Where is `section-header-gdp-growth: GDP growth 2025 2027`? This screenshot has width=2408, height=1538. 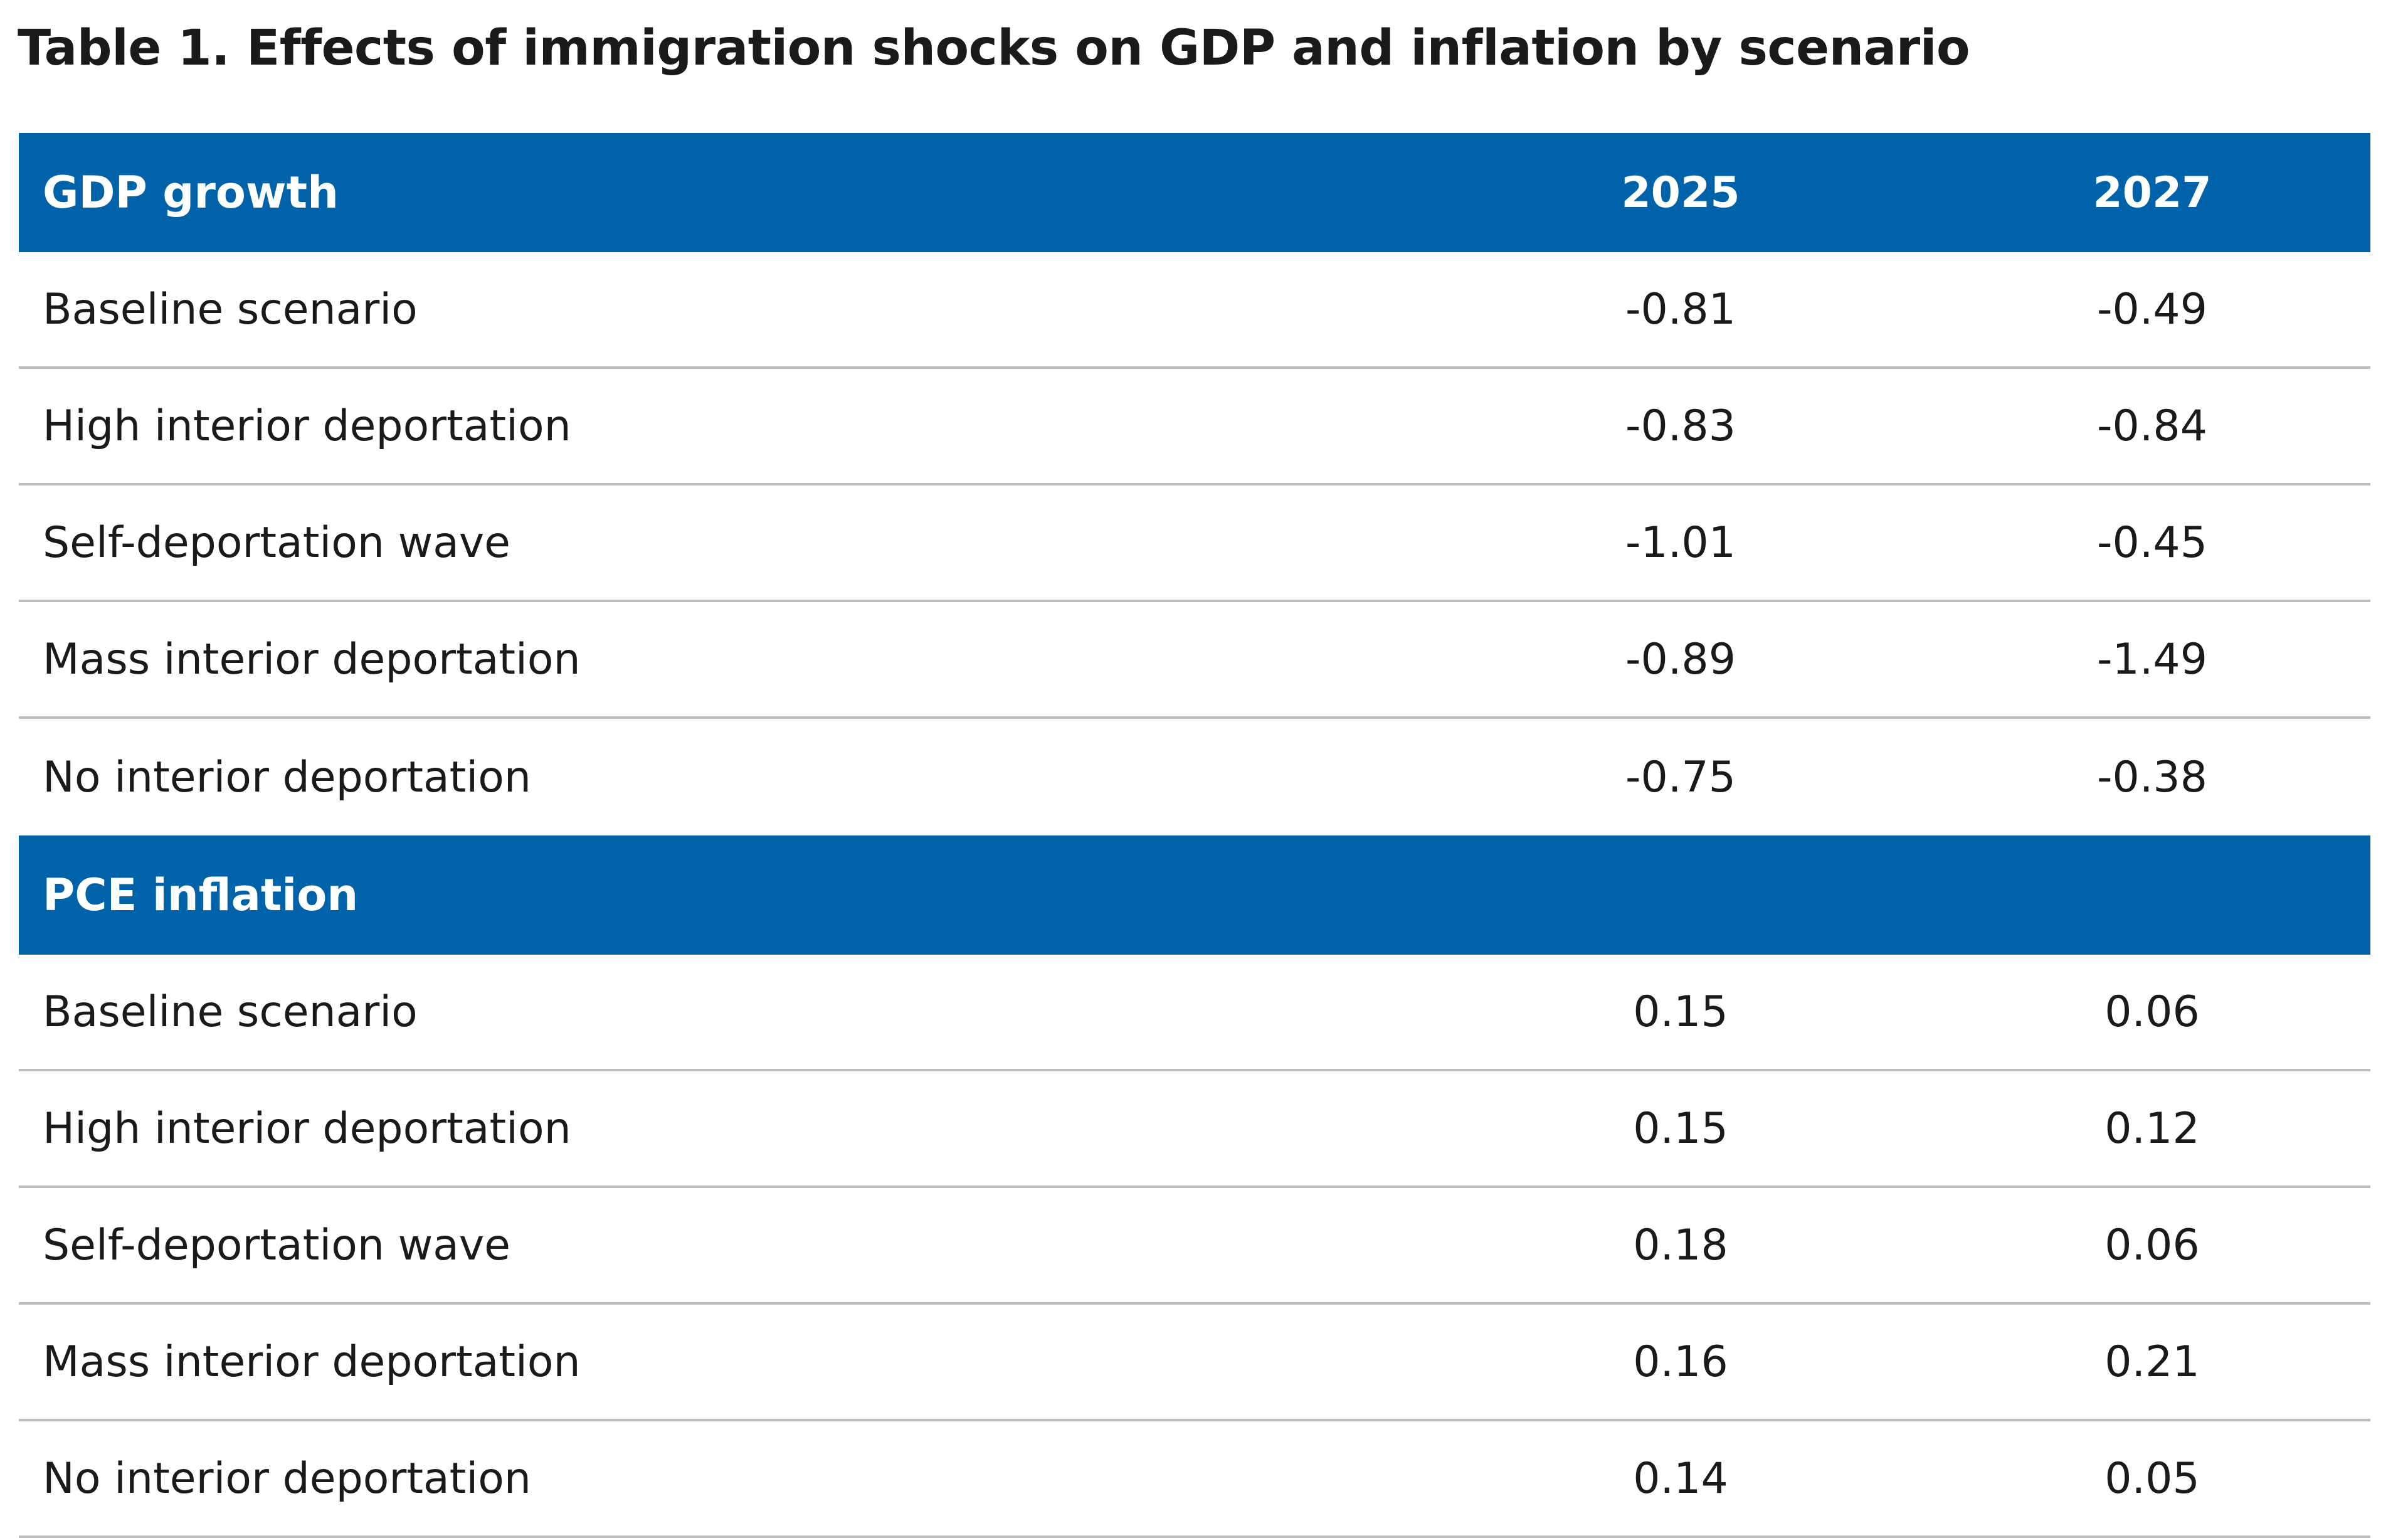
section-header-gdp-growth: GDP growth 2025 2027 is located at coordinates (1194, 192).